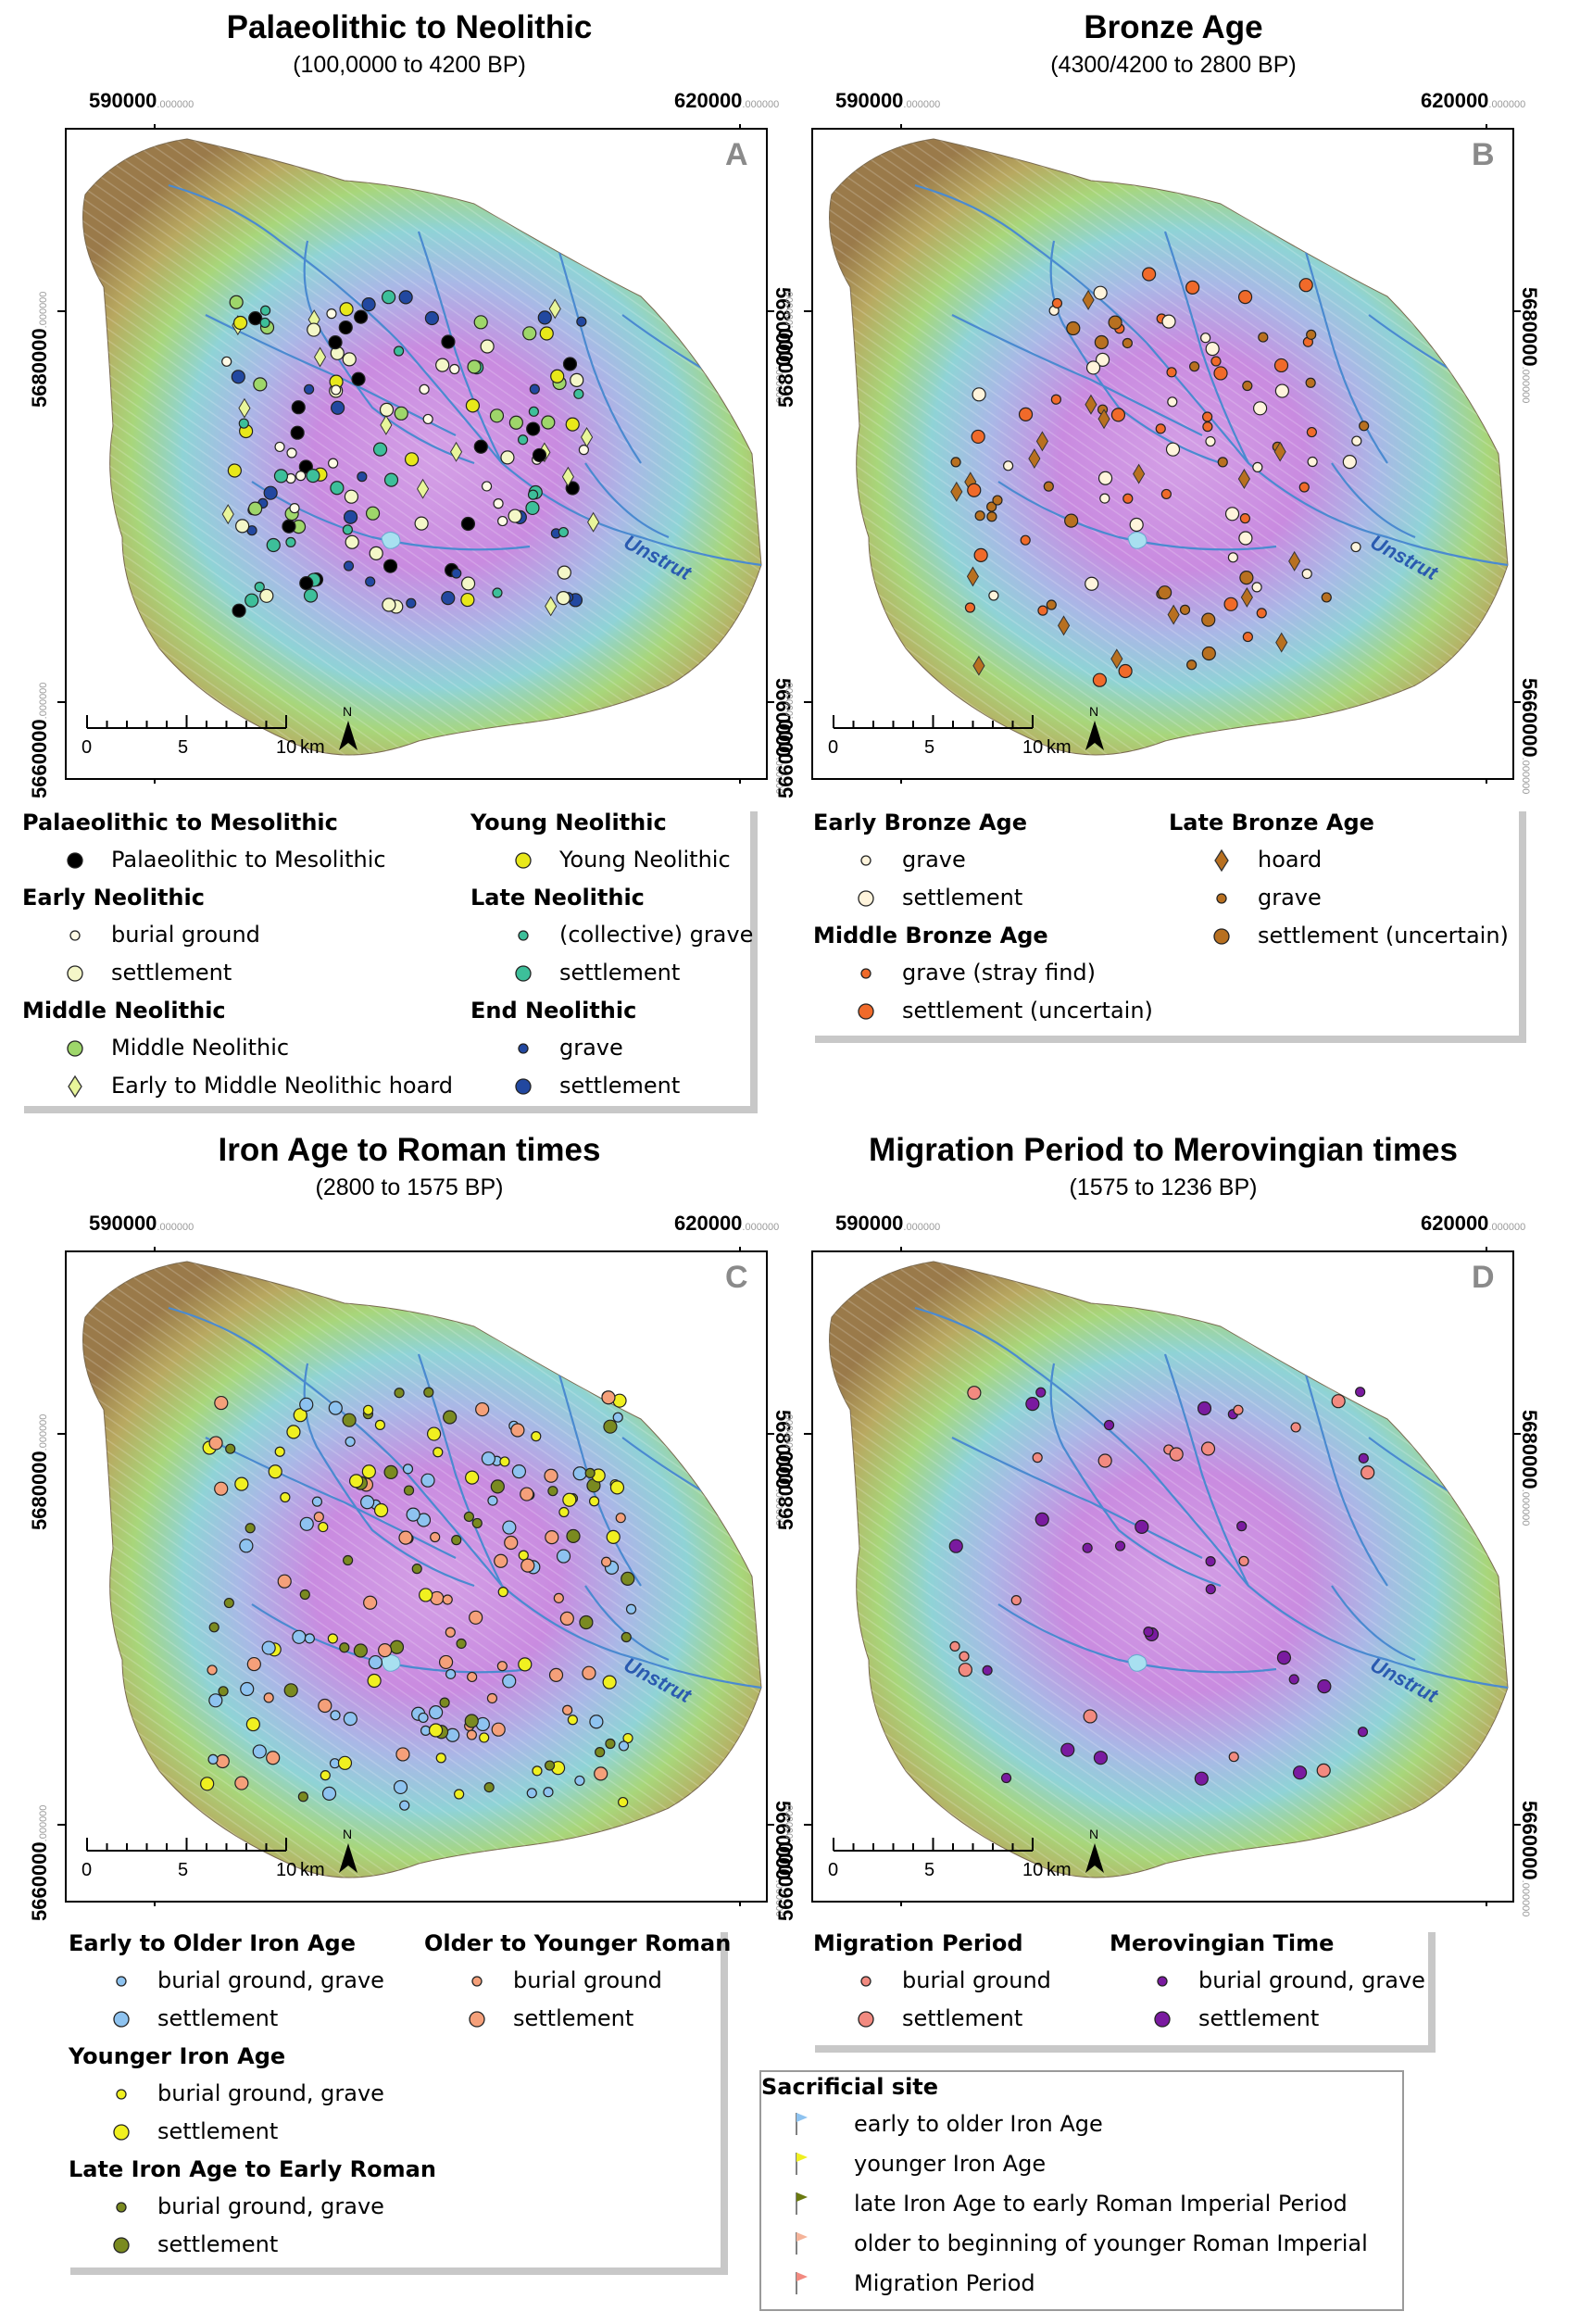  Describe the element at coordinates (75, 1088) in the screenshot. I see `diamond-symbol-icon` at that location.